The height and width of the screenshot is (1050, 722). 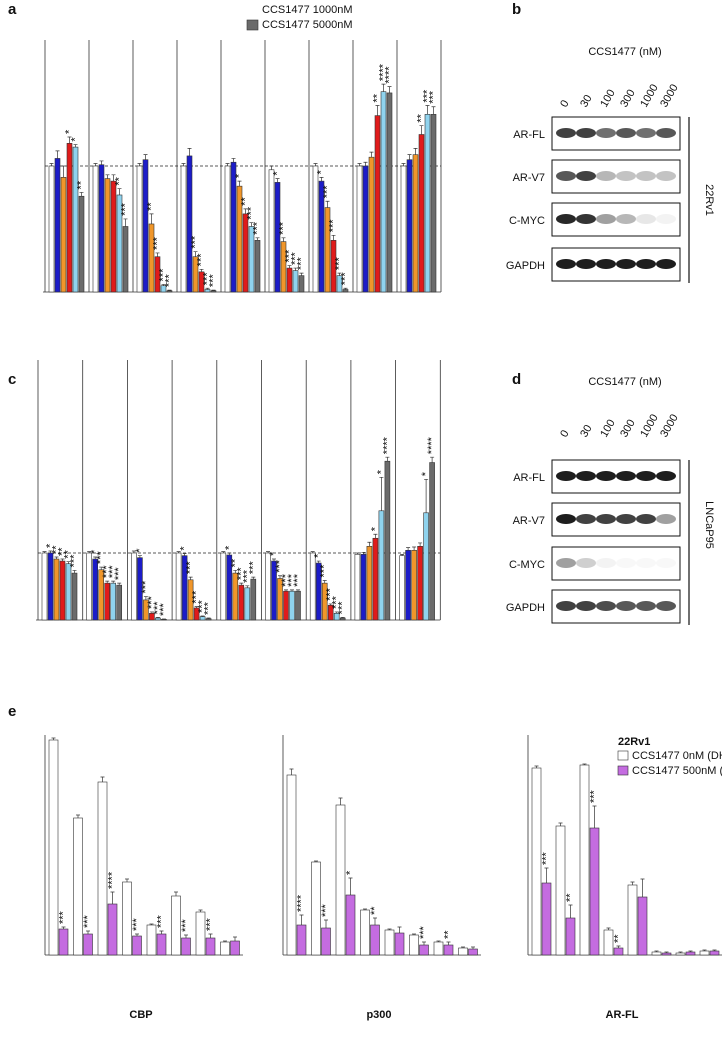 What do you see at coordinates (516, 379) in the screenshot?
I see `panel-label: d` at bounding box center [516, 379].